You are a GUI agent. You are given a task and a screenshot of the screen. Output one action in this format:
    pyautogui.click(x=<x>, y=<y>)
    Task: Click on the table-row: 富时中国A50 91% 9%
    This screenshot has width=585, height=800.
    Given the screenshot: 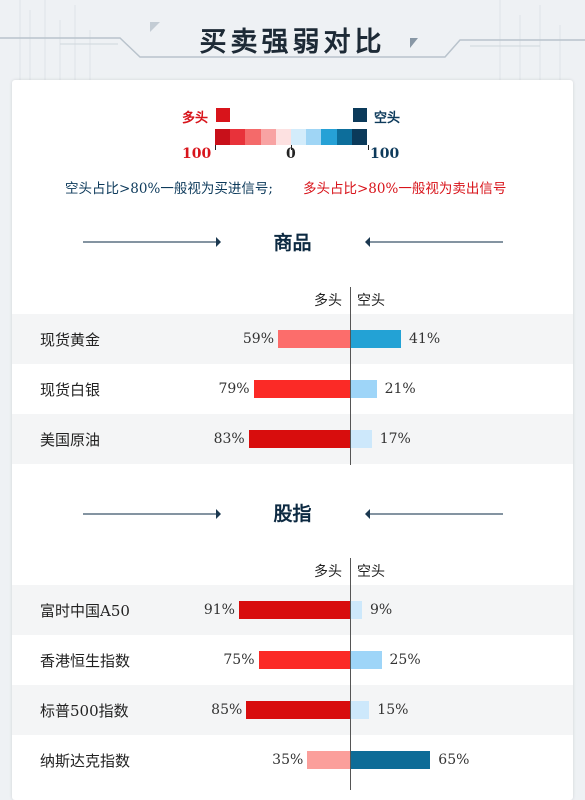 What is the action you would take?
    pyautogui.click(x=292, y=610)
    